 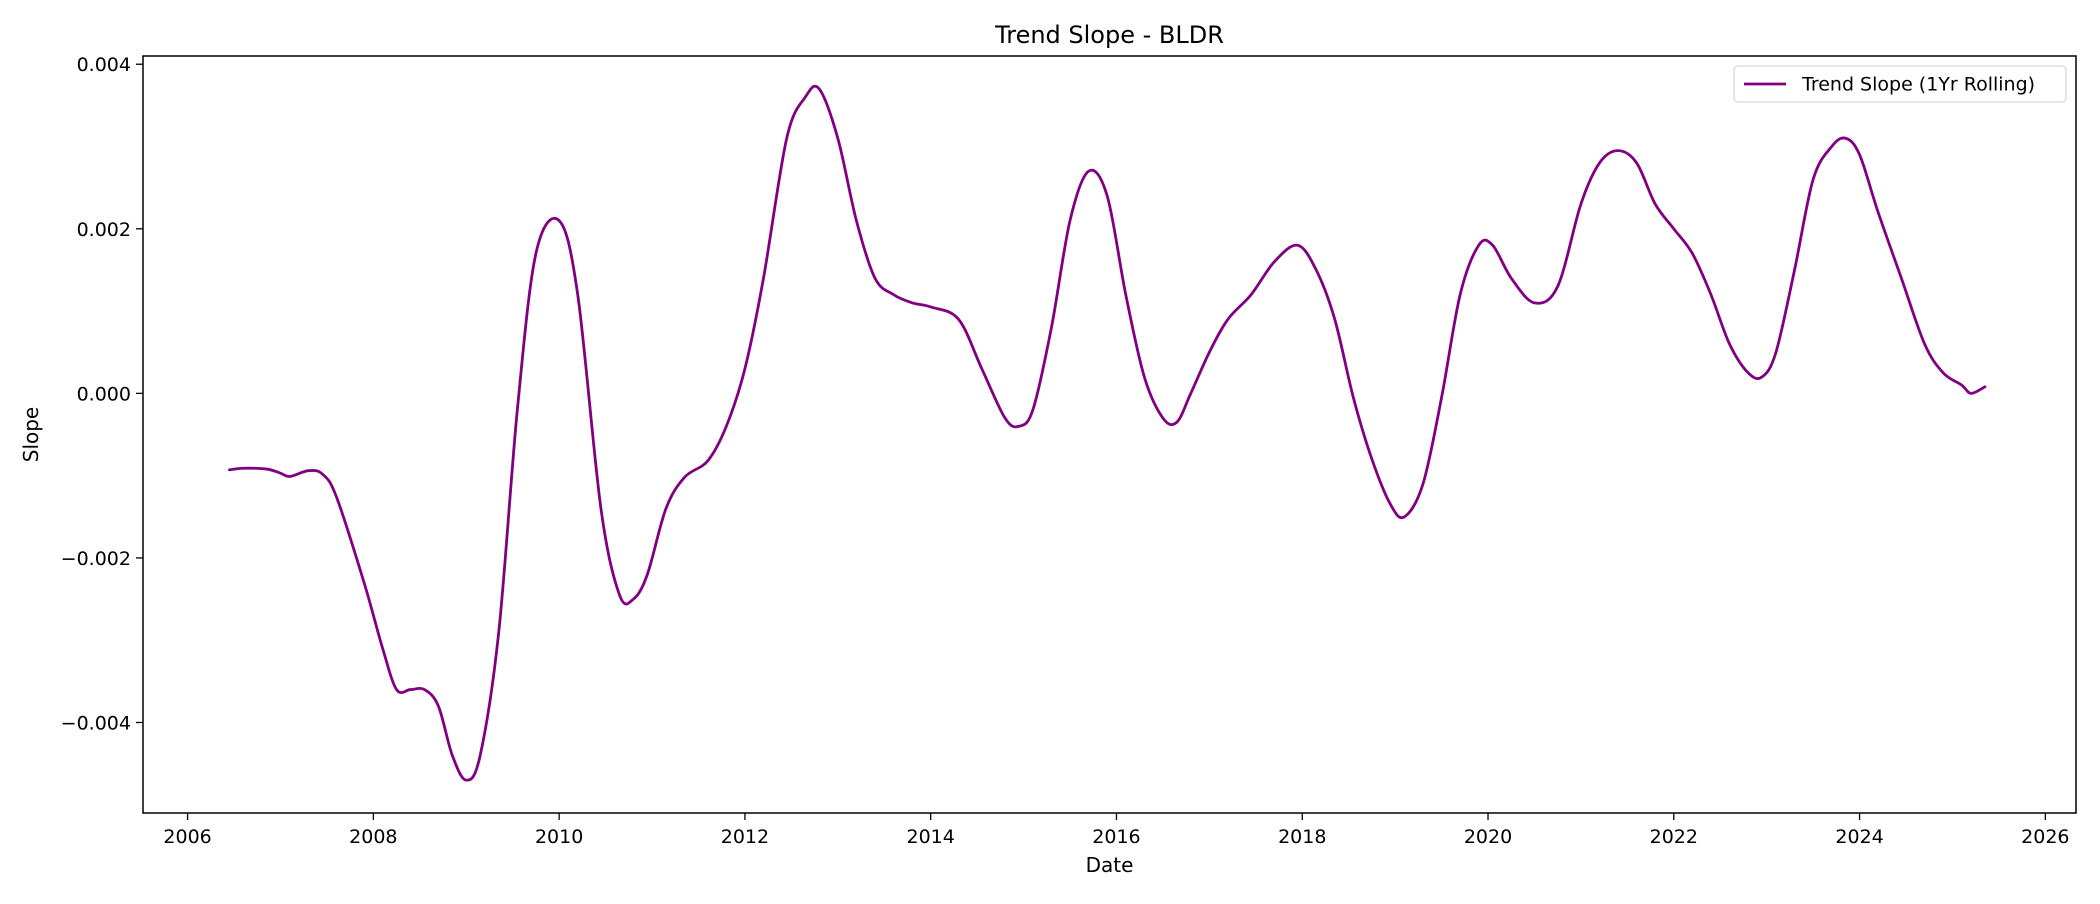 I want to click on x-axis-title: Date, so click(x=1110, y=865).